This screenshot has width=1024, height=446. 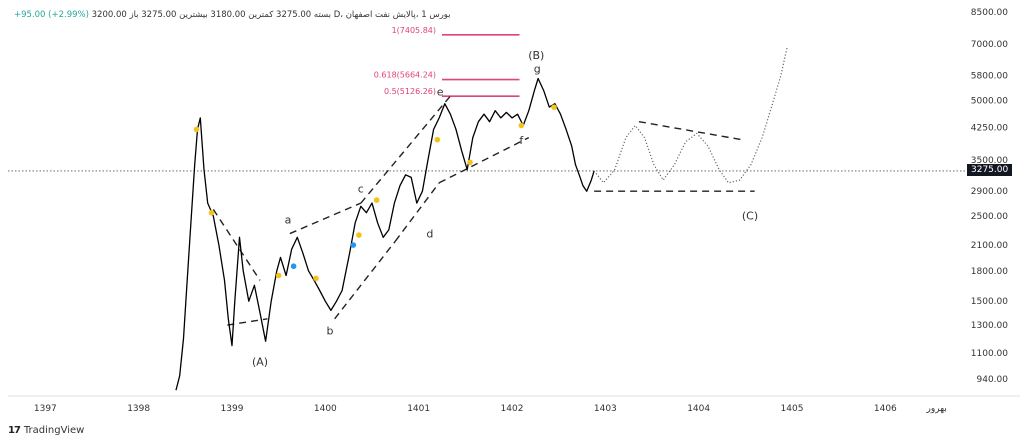 What do you see at coordinates (989, 272) in the screenshot?
I see `y-tick-label: 1800.00` at bounding box center [989, 272].